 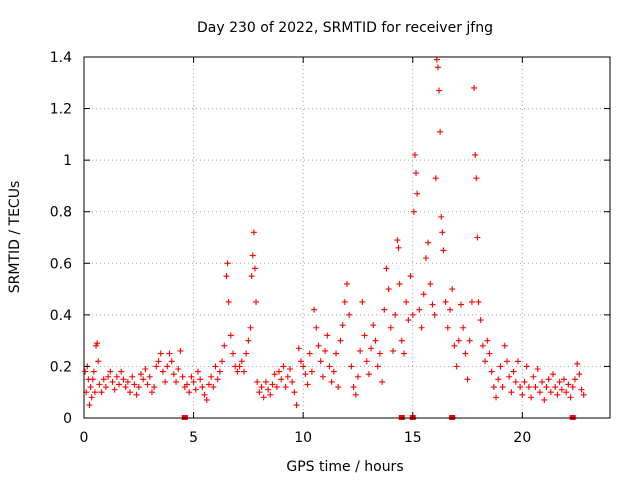 I want to click on y-axis-label: SRMTID / TECUs, so click(x=15, y=237).